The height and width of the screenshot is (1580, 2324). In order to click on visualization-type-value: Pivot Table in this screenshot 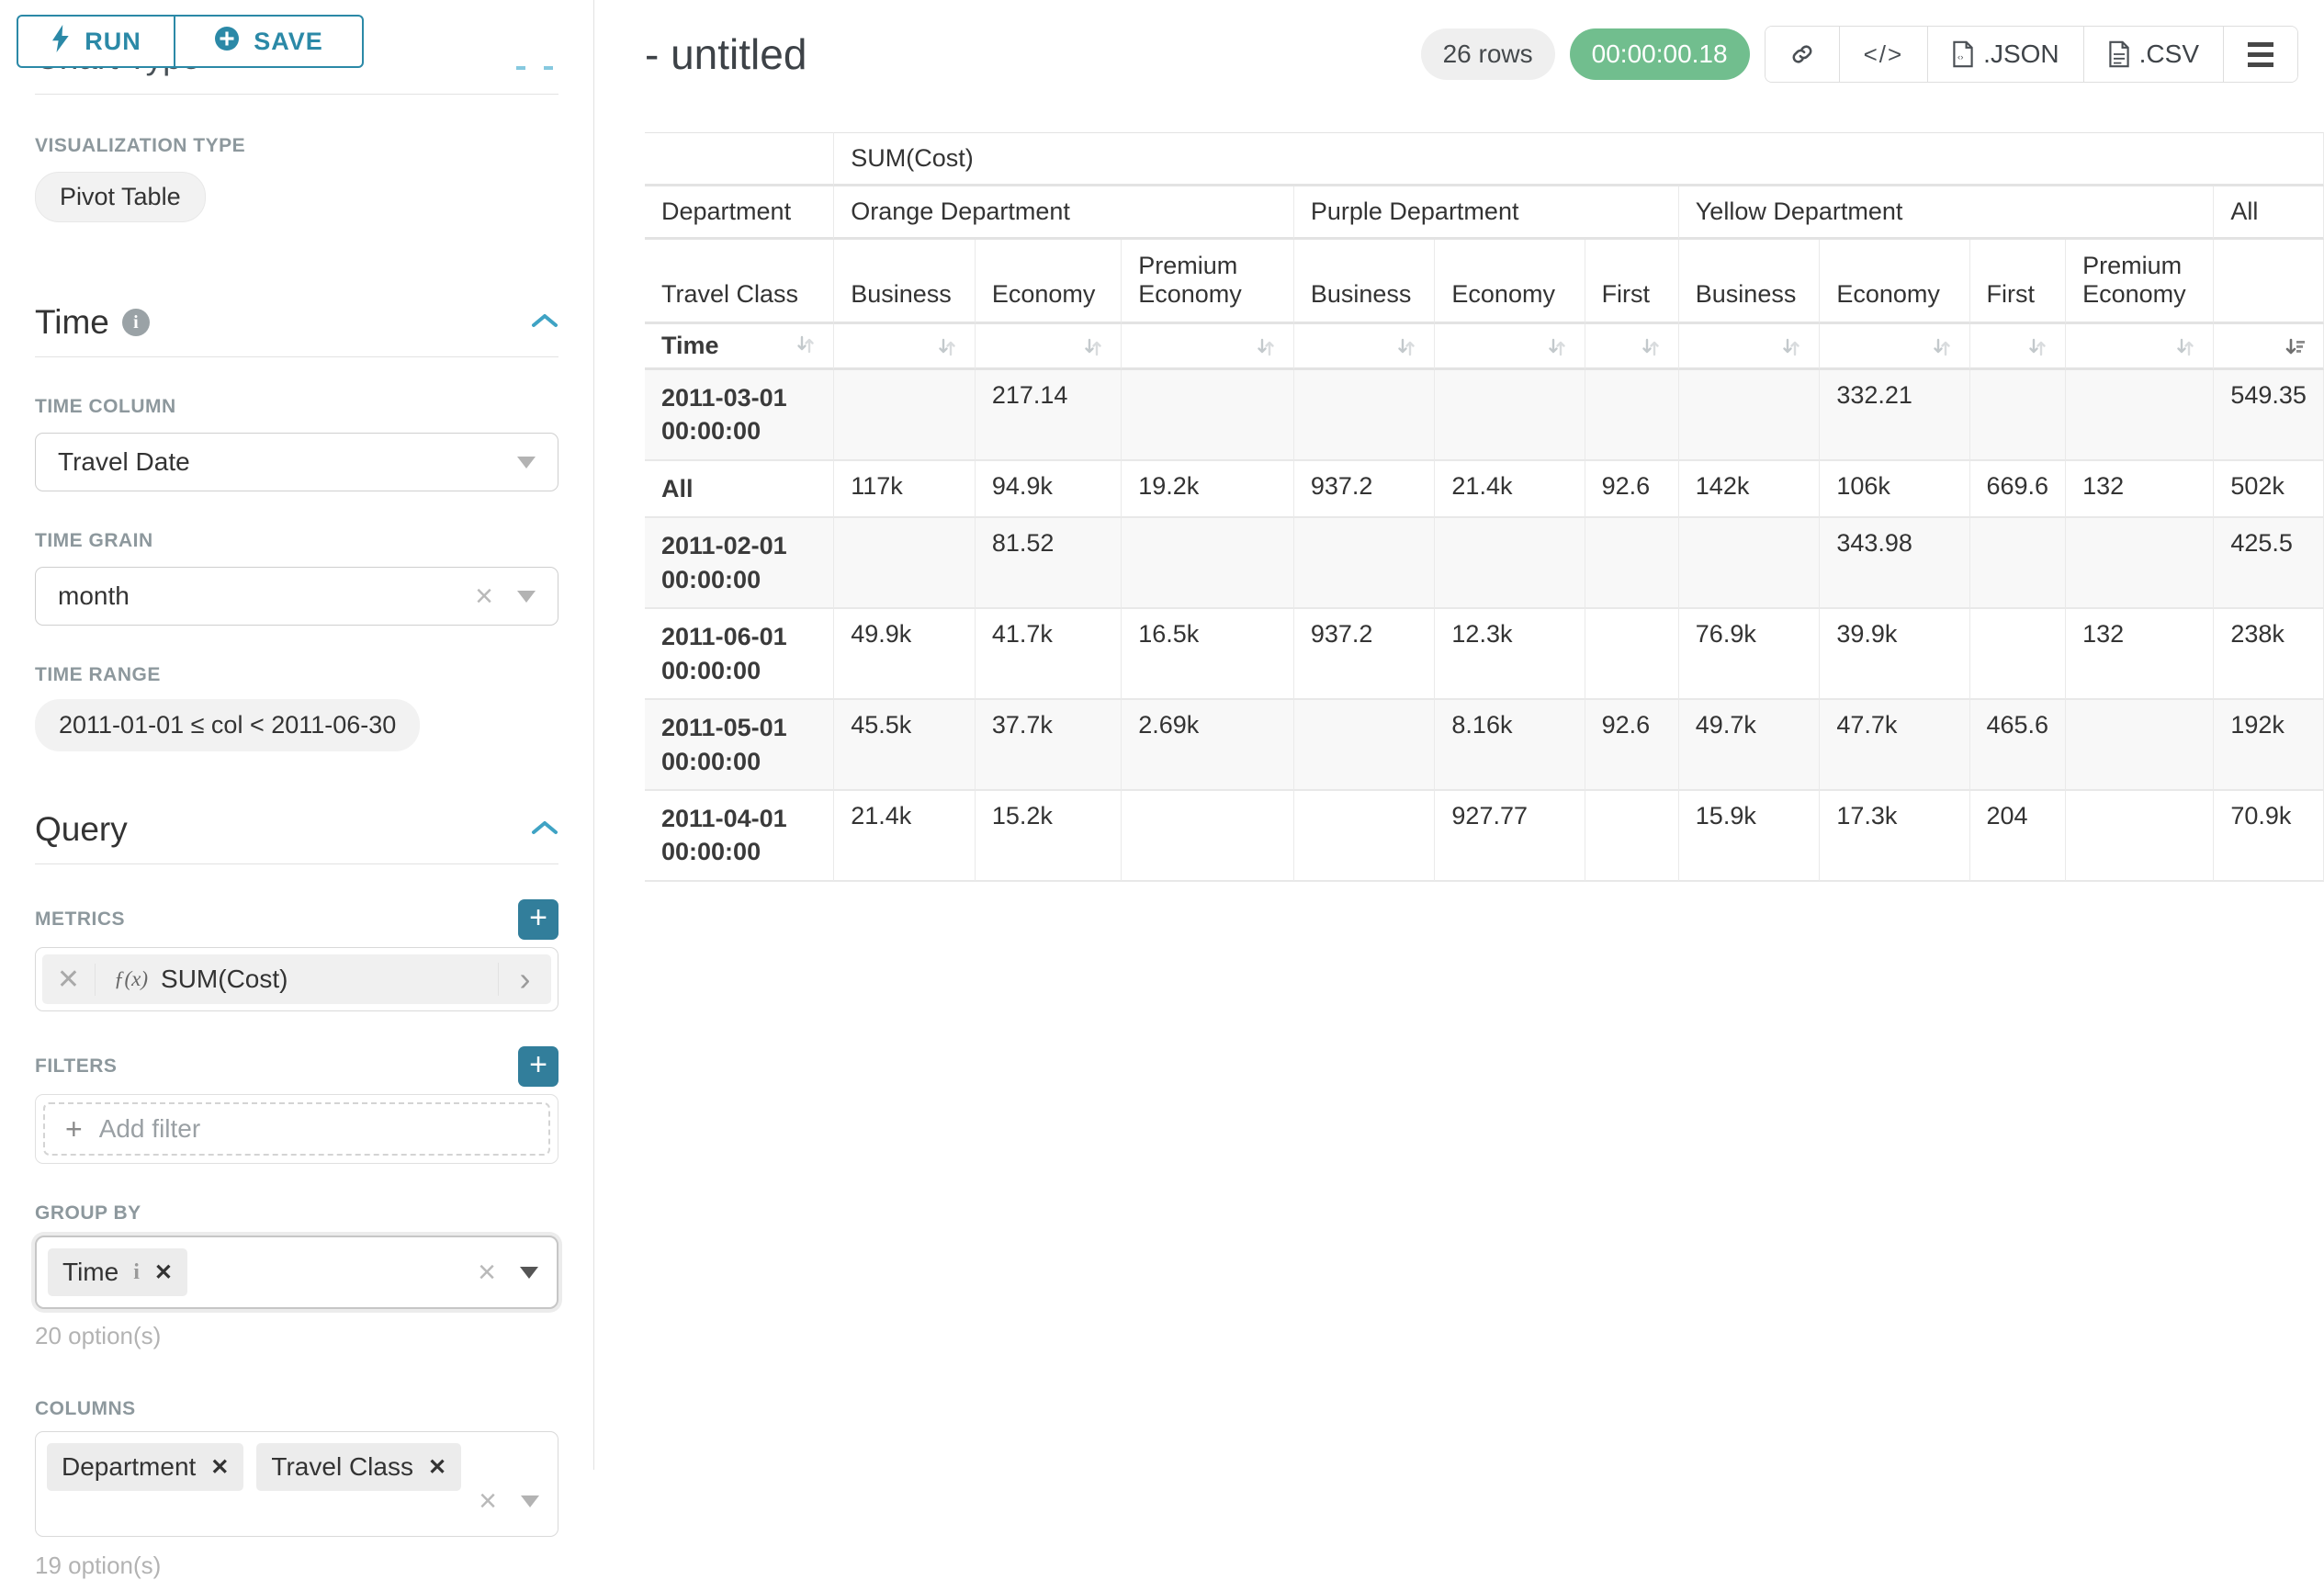, I will do `click(120, 197)`.